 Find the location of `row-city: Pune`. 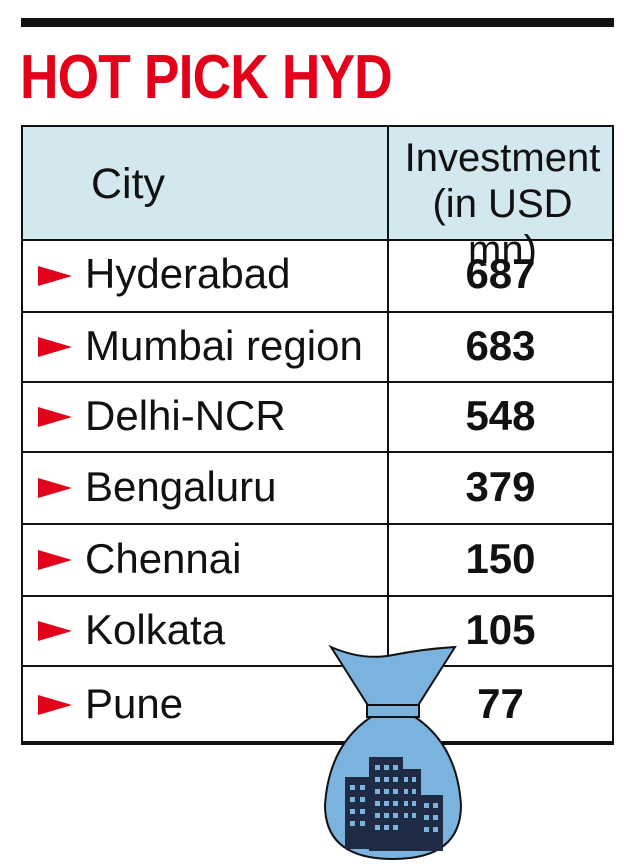

row-city: Pune is located at coordinates (134, 703).